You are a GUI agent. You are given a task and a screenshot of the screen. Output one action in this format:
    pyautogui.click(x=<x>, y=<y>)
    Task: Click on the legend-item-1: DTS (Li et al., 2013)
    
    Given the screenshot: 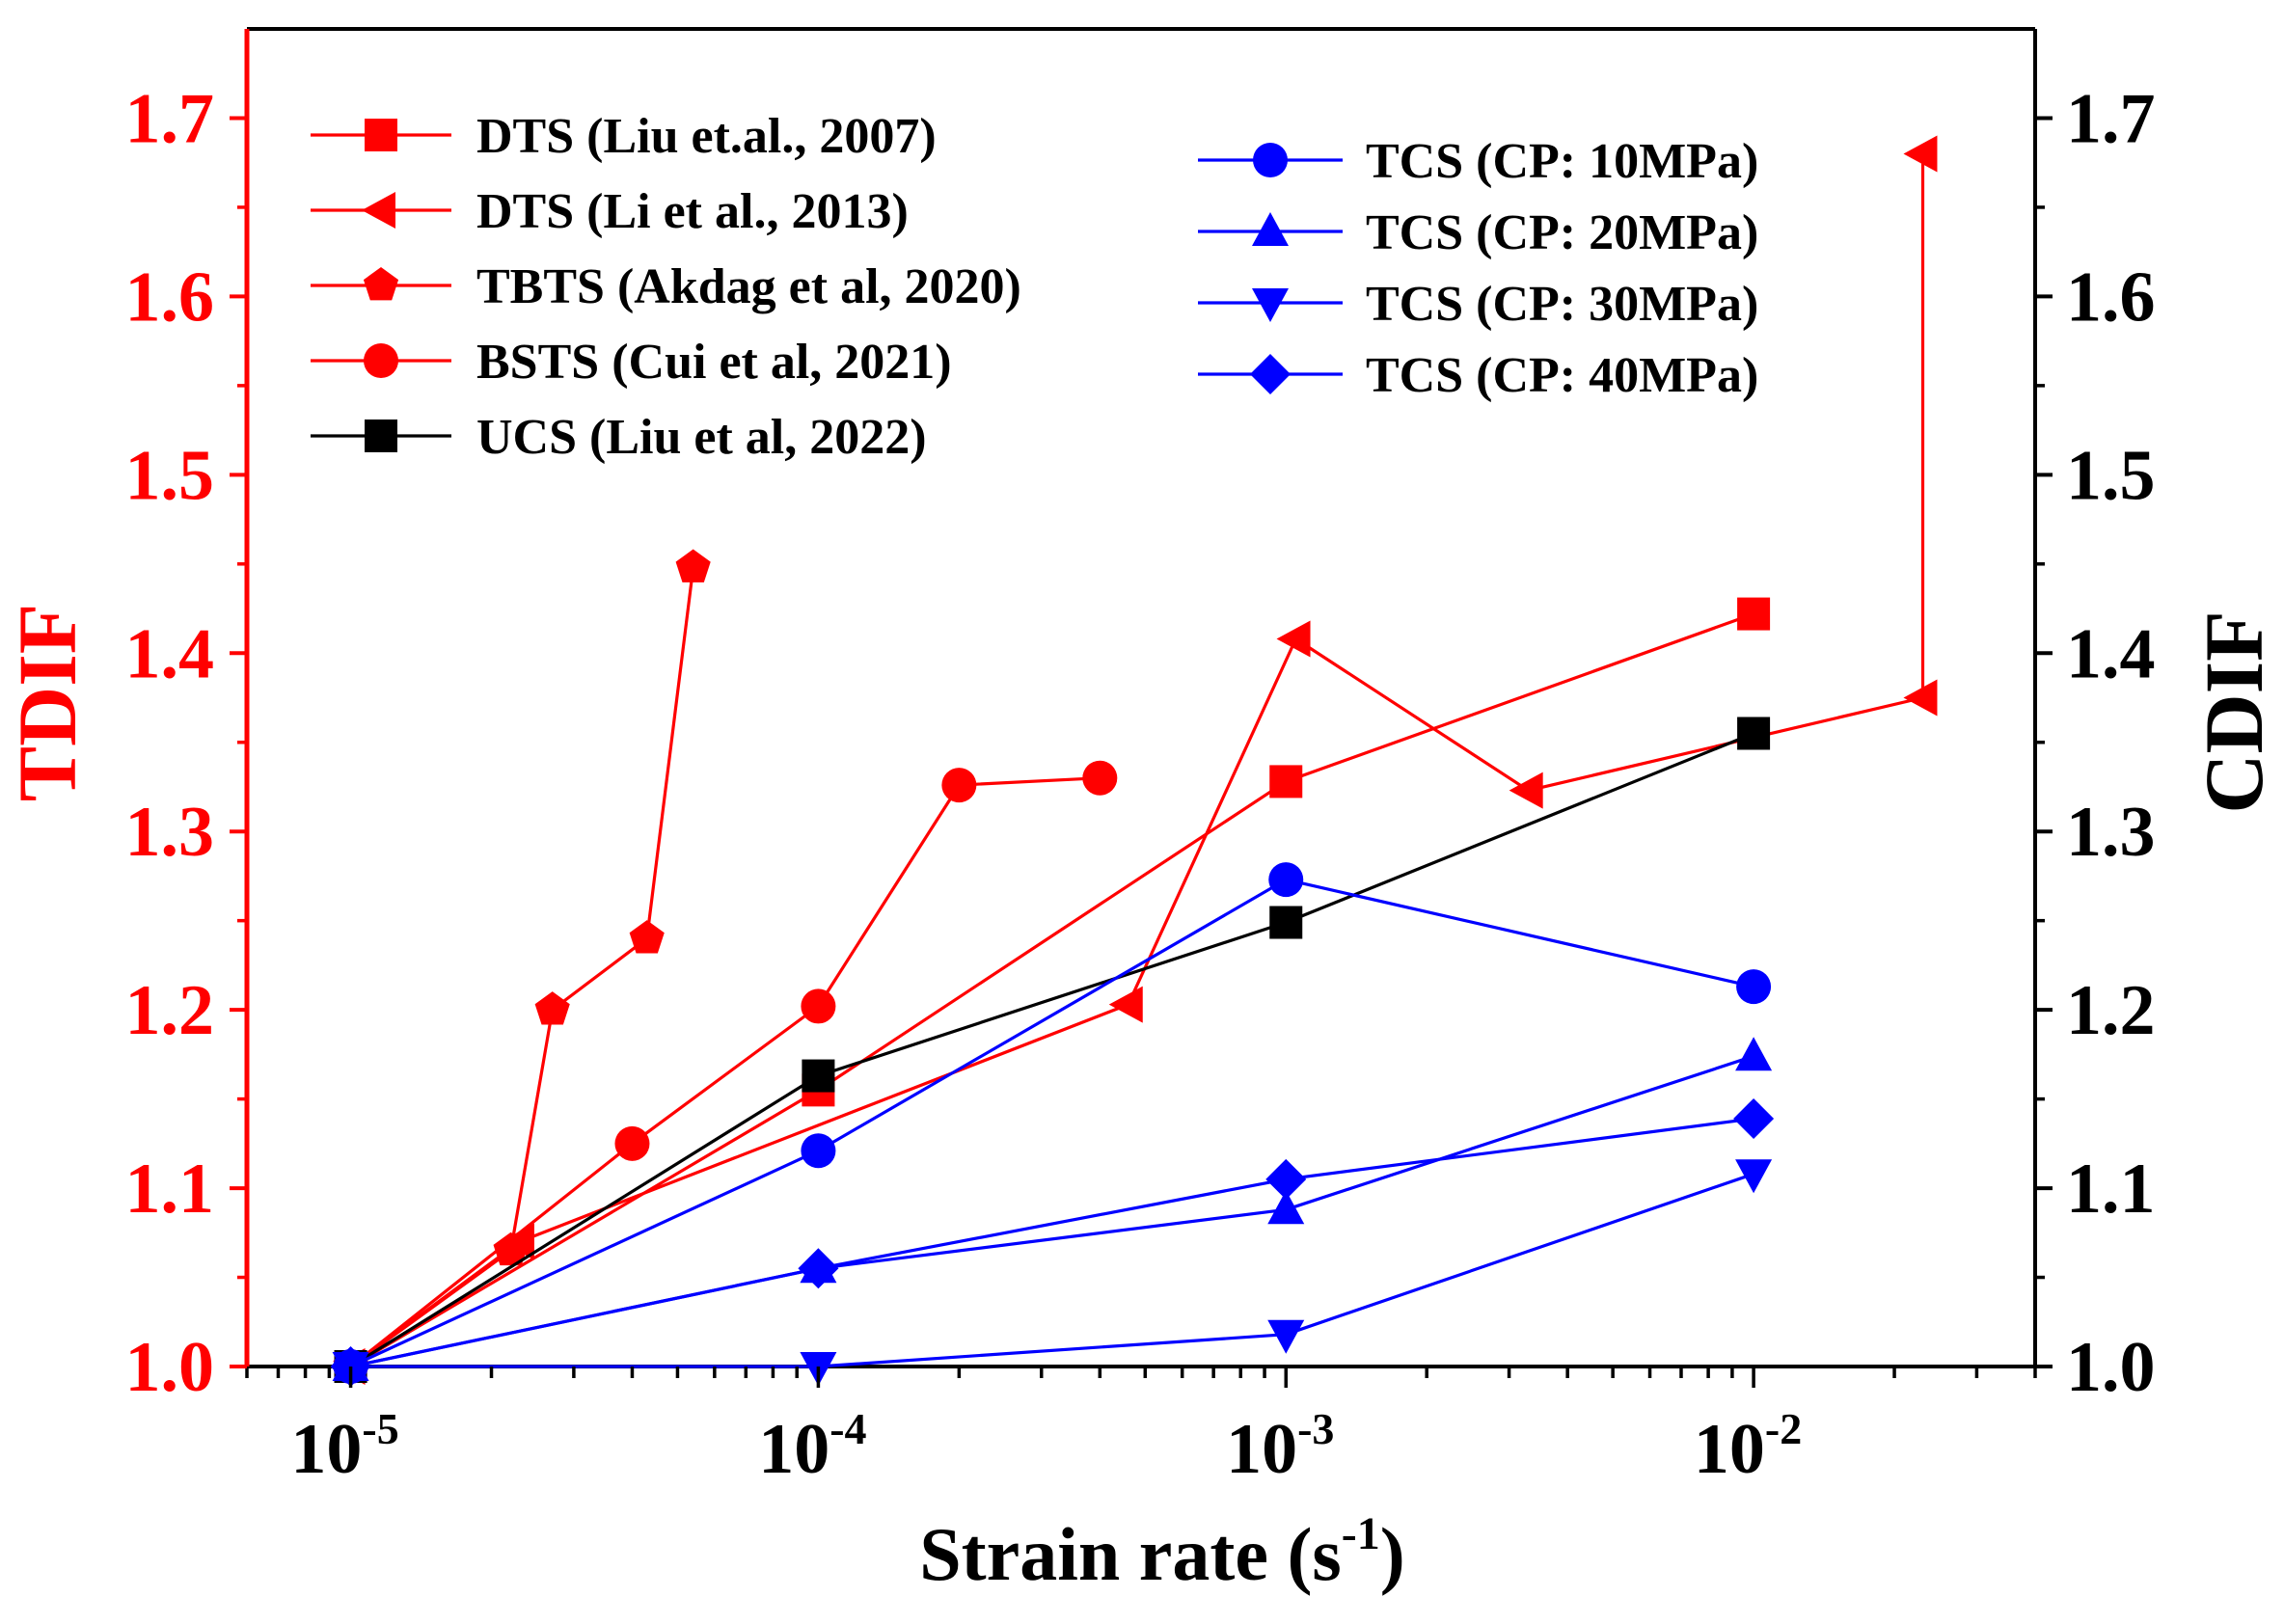 What is the action you would take?
    pyautogui.click(x=610, y=211)
    